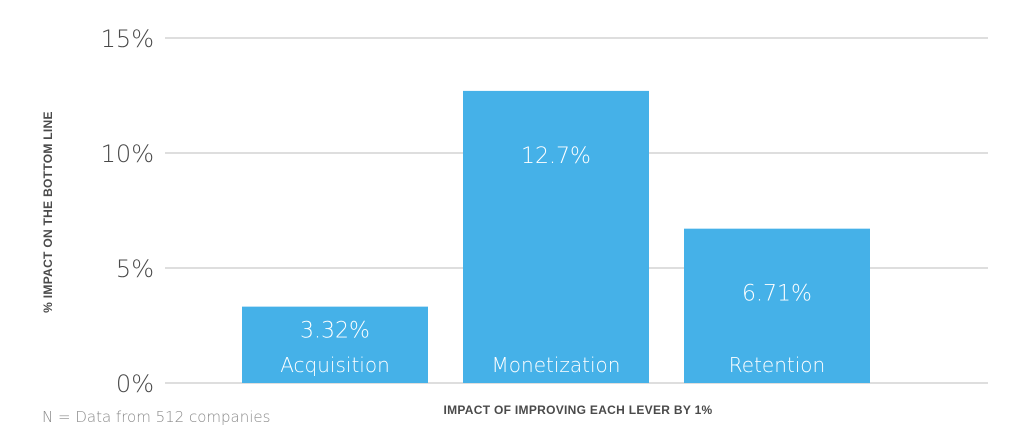 The image size is (1028, 432). What do you see at coordinates (135, 384) in the screenshot?
I see `y-tick-label: 0%` at bounding box center [135, 384].